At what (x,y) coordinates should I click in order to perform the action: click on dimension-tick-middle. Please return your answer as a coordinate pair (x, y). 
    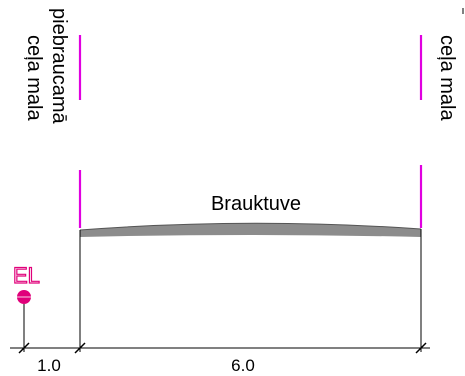
    Looking at the image, I should click on (80, 348).